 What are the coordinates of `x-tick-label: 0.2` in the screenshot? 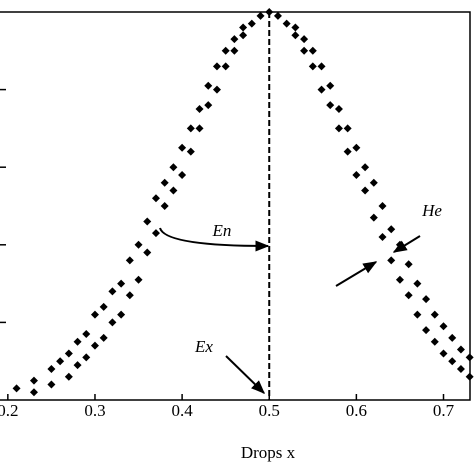 It's located at (9, 410).